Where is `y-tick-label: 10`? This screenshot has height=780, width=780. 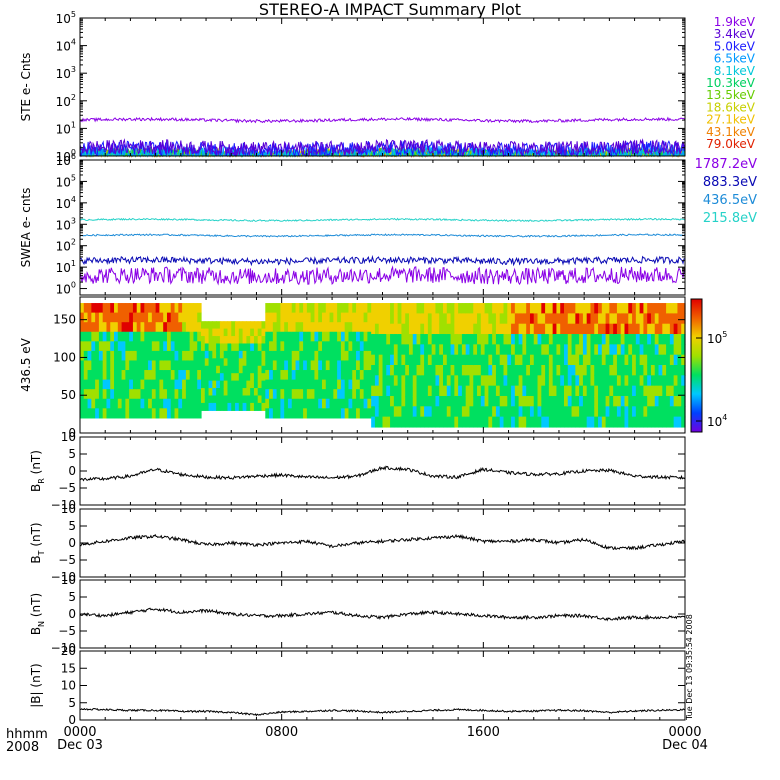
y-tick-label: 10 is located at coordinates (68, 580).